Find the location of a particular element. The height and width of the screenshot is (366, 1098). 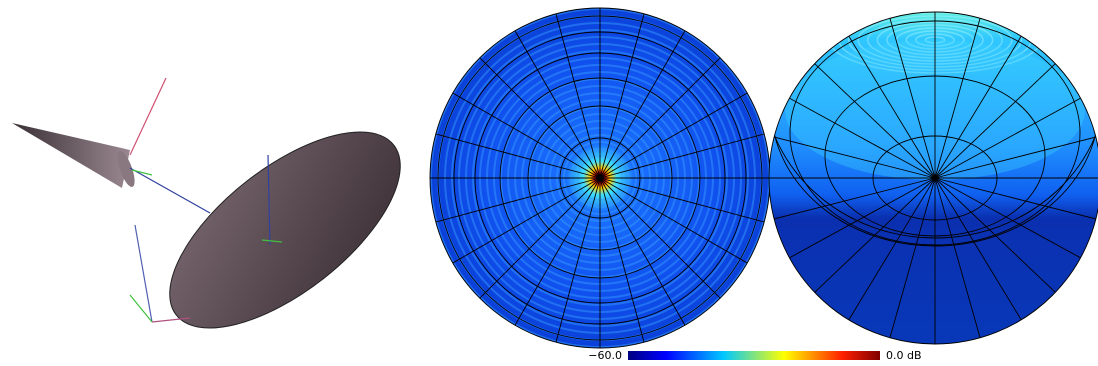

colorbar-min-label: −60.0 is located at coordinates (605, 355).